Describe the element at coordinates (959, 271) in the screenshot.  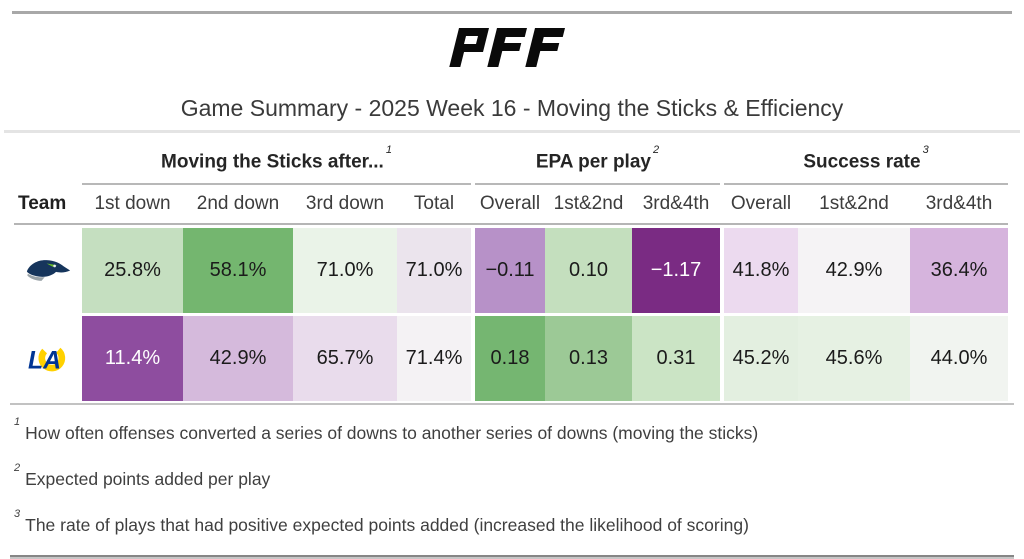
I see `stat-cell: 36.4%` at that location.